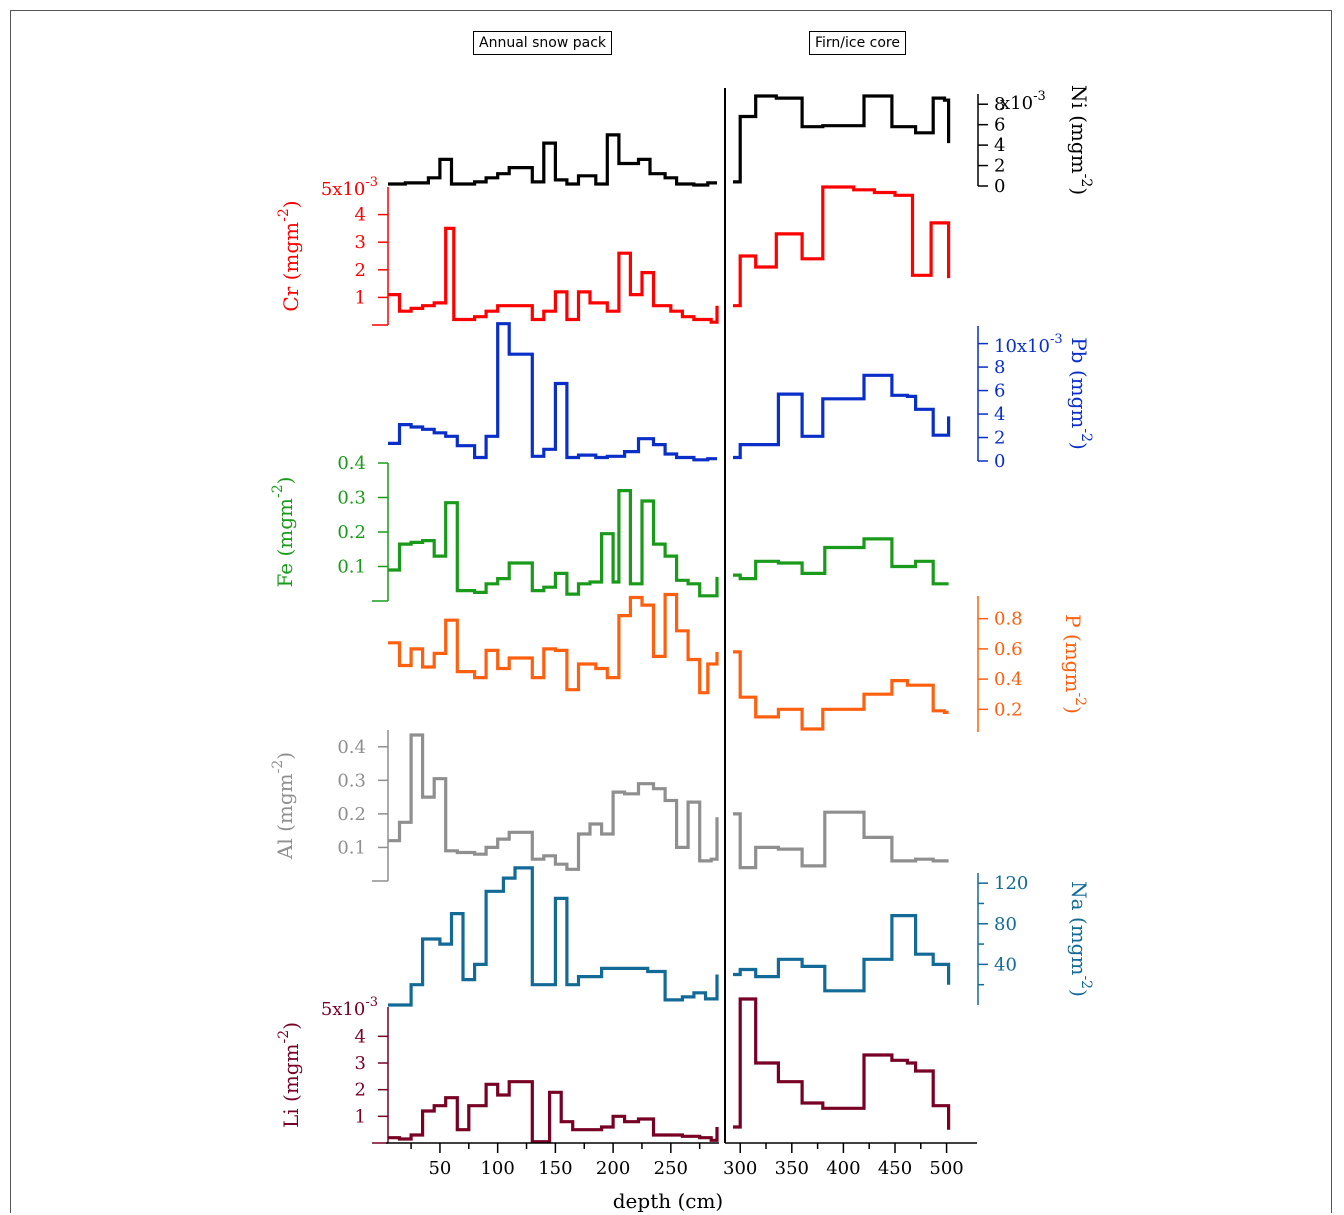  Describe the element at coordinates (349, 1007) in the screenshot. I see `scale-exponent-li: 5x10⁻³` at that location.